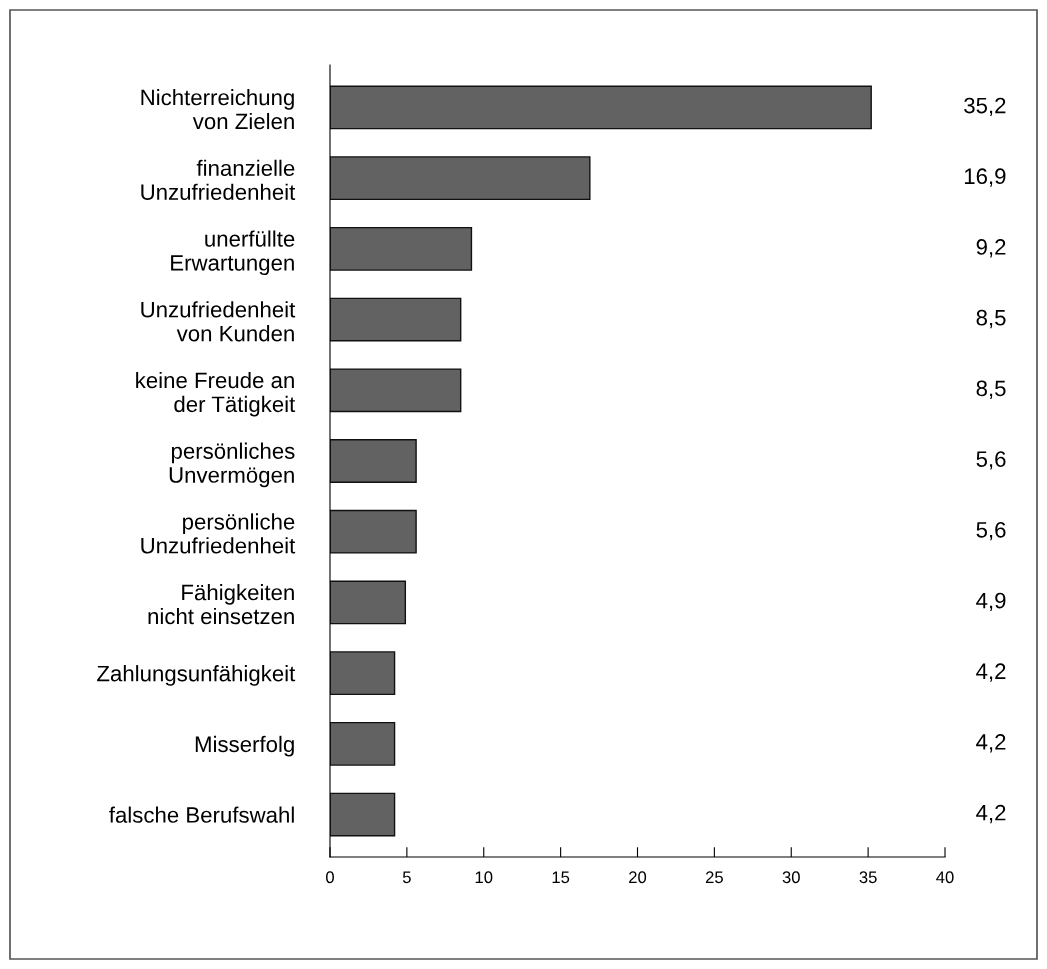 Image resolution: width=1047 pixels, height=969 pixels. I want to click on x-tick-label: 30, so click(791, 877).